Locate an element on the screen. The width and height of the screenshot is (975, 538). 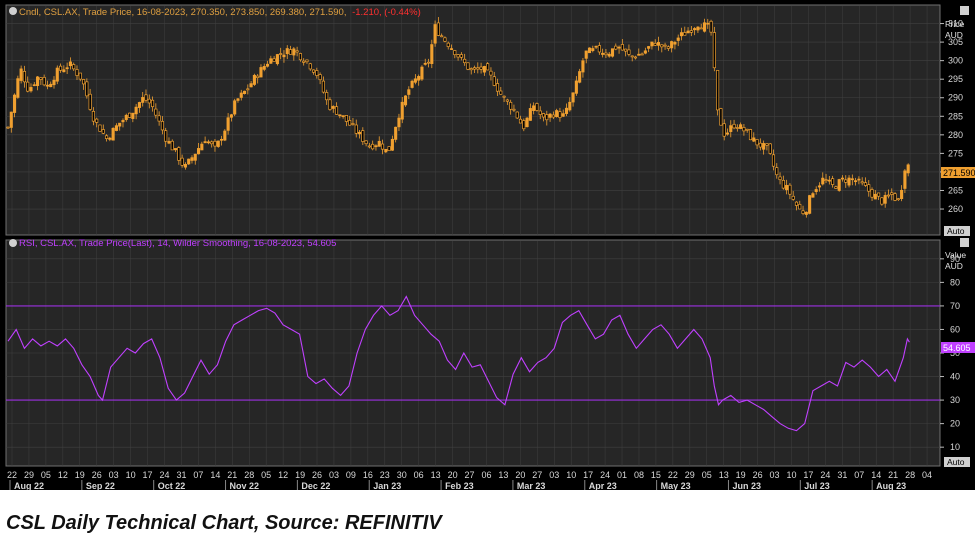
price-panel-icon is located at coordinates (13, 11).